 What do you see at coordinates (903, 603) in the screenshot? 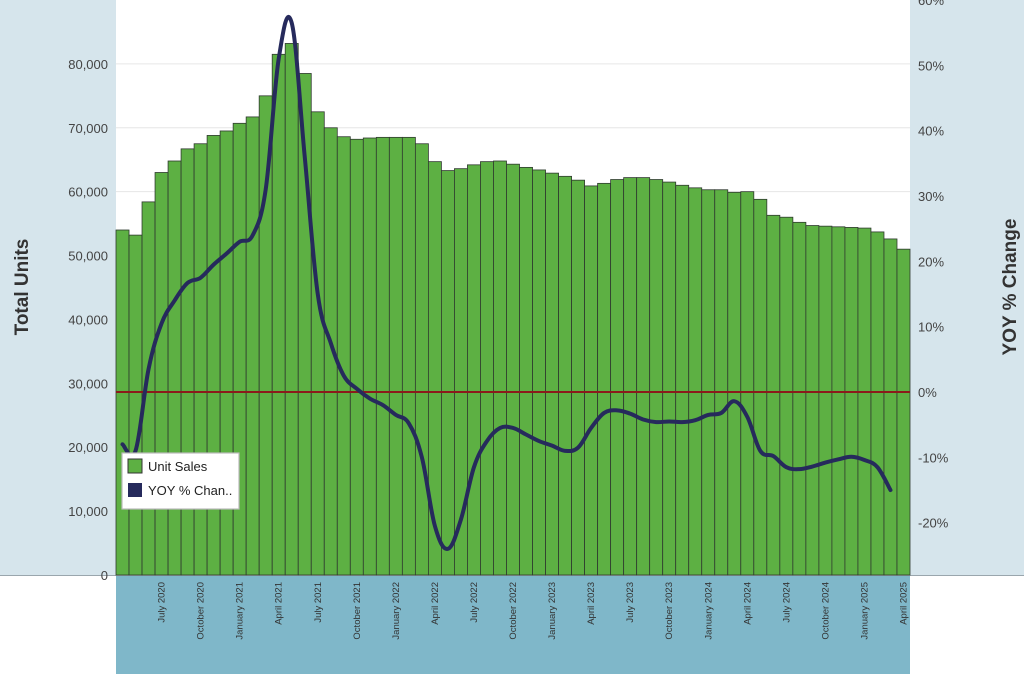
I see `x-tick-label: April 2025` at bounding box center [903, 603].